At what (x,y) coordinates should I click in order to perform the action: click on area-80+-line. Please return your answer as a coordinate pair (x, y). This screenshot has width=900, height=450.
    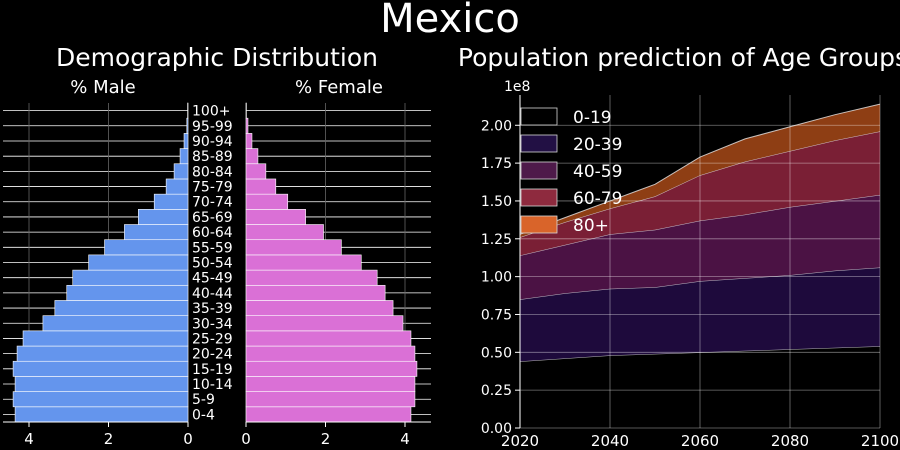
    Looking at the image, I should click on (700, 169).